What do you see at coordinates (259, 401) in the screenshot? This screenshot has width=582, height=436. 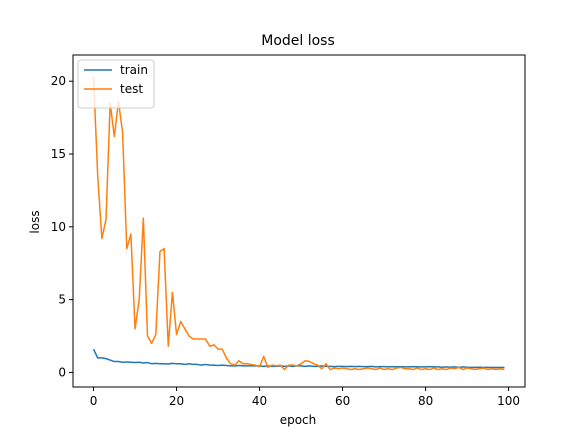 I see `x-tick-label: 40` at bounding box center [259, 401].